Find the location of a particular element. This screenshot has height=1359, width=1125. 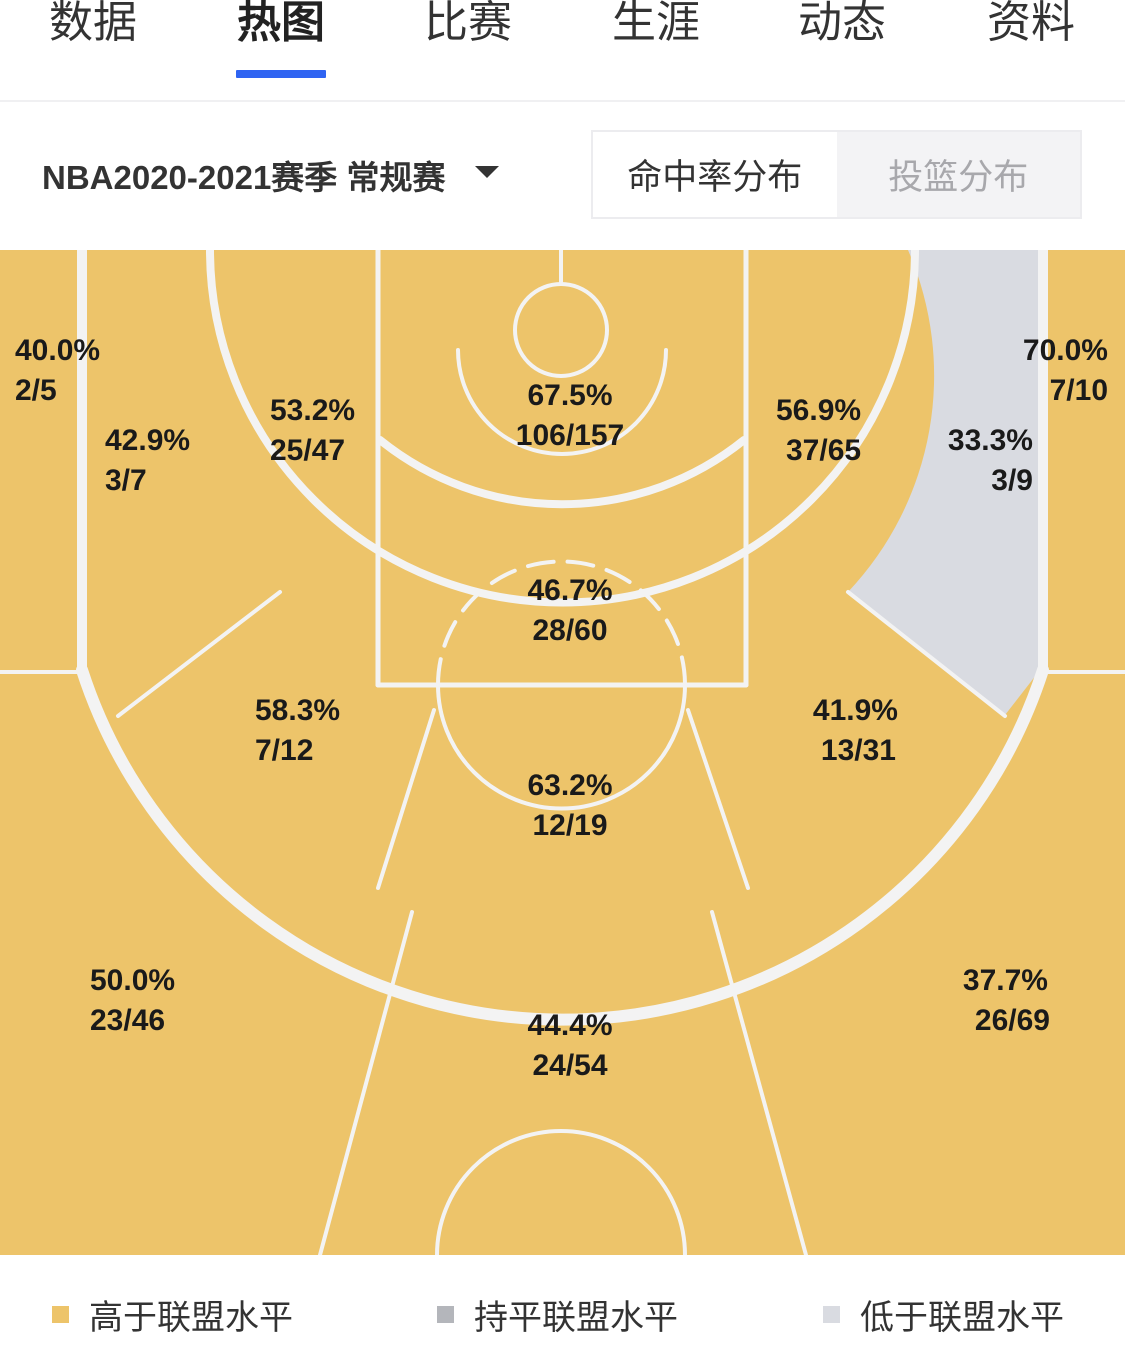

tab-heatmap: 热图 is located at coordinates (281, 24).